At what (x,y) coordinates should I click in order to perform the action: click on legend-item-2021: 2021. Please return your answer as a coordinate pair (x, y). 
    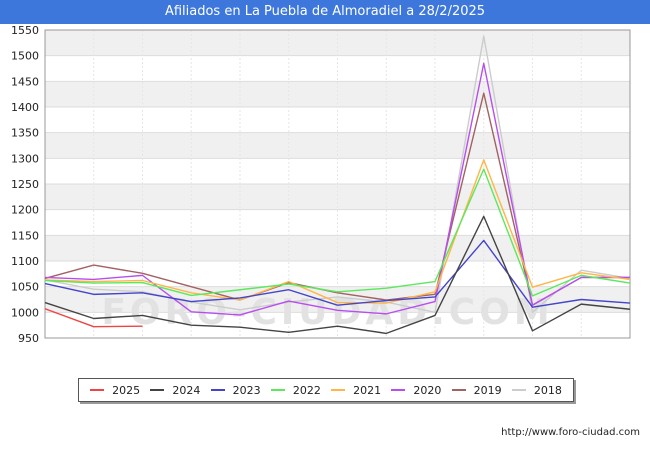
    Looking at the image, I should click on (356, 390).